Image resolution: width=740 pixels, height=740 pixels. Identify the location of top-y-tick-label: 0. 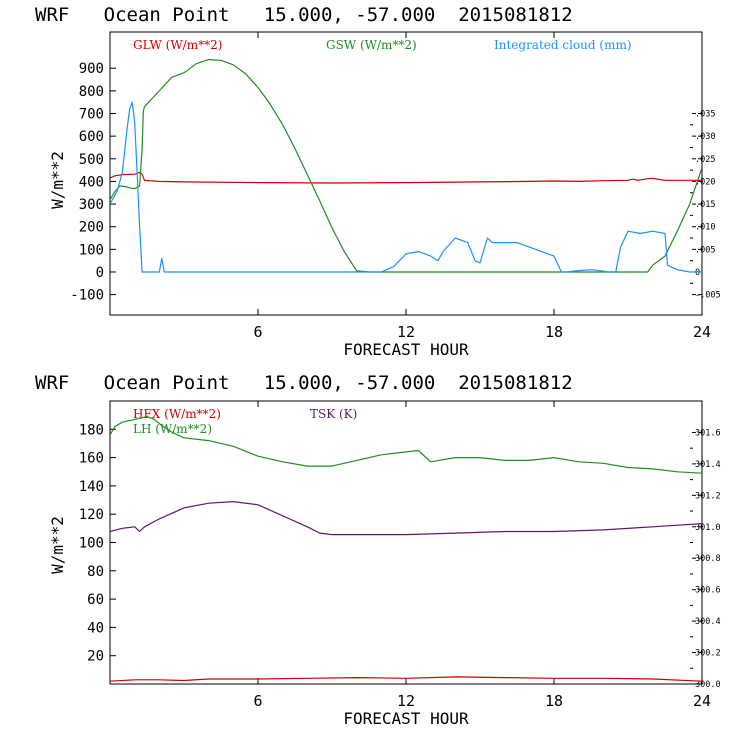
(100, 273).